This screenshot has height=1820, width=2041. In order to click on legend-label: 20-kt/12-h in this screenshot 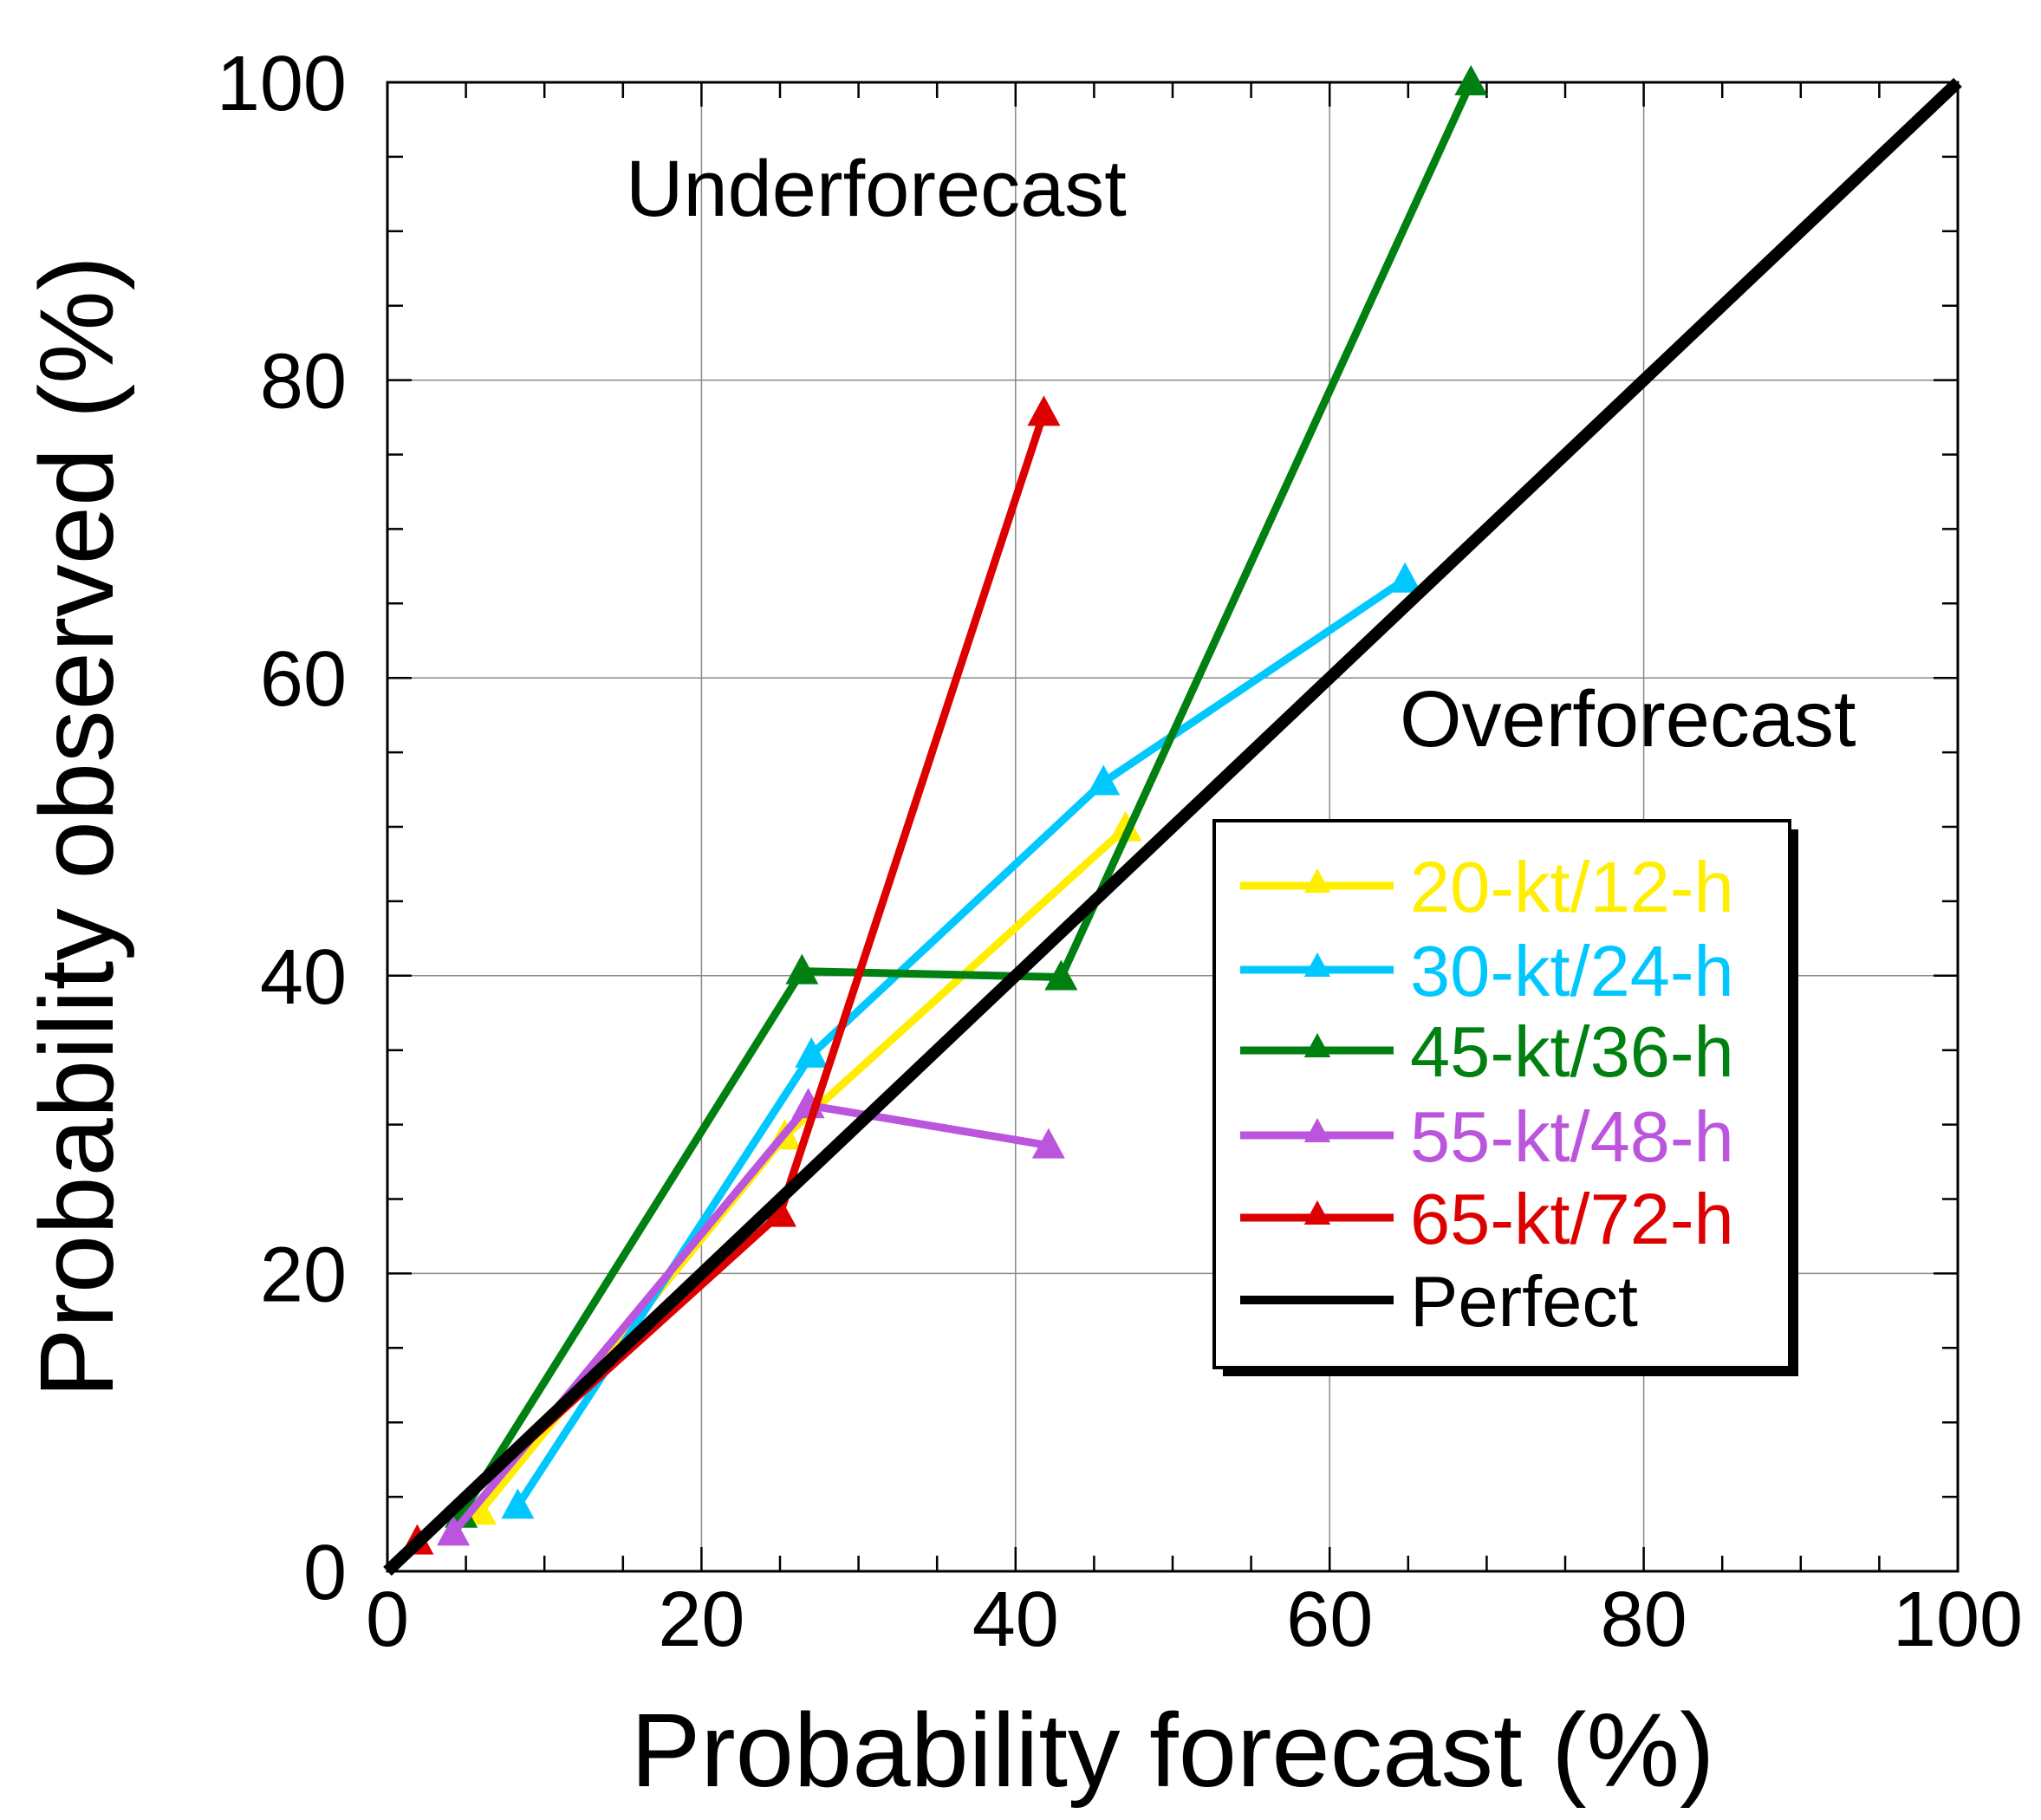, I will do `click(1572, 887)`.